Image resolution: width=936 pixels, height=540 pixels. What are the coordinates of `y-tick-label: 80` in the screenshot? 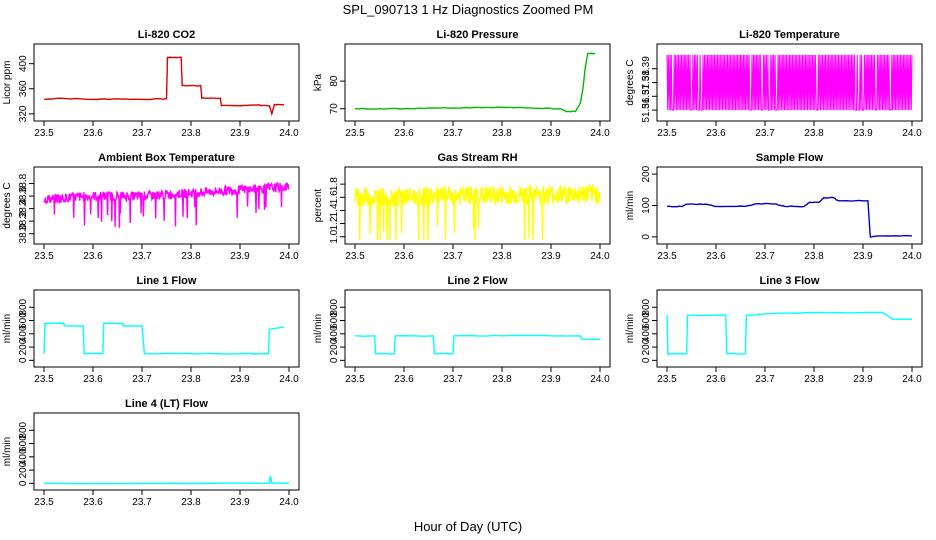 It's located at (334, 81).